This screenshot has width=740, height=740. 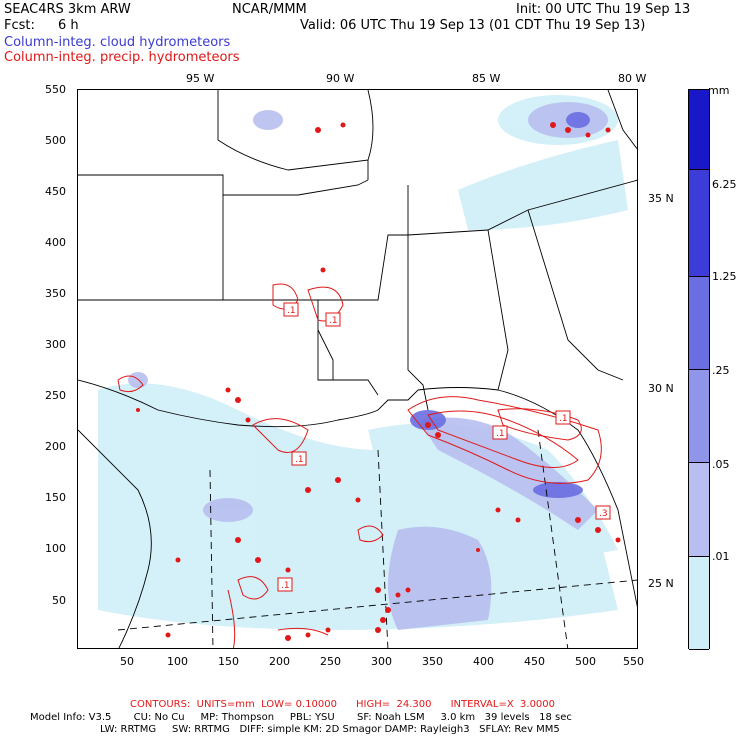 I want to click on y-tick: 350, so click(x=55, y=293).